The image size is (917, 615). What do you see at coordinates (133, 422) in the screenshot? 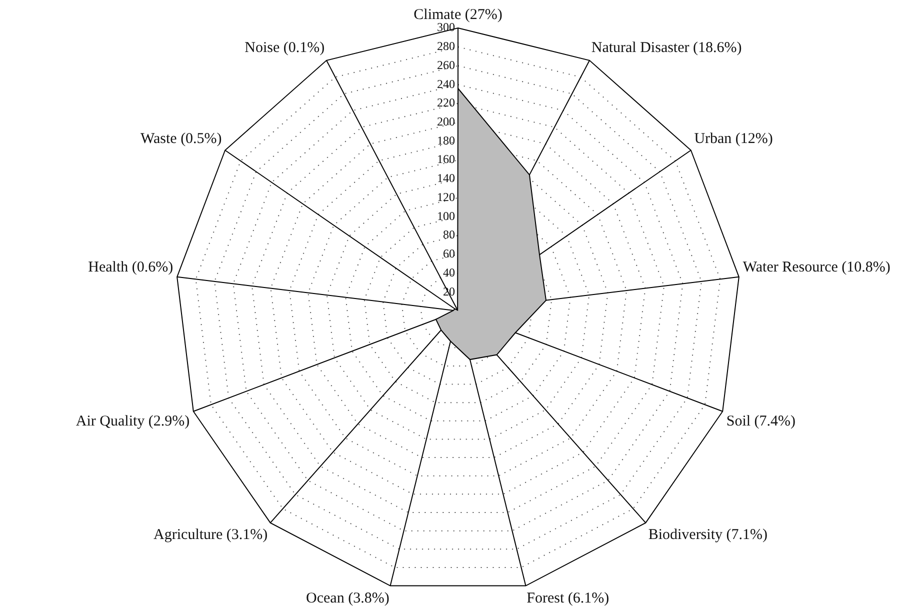
I see `spoke-label: Air Quality (2.9%)` at bounding box center [133, 422].